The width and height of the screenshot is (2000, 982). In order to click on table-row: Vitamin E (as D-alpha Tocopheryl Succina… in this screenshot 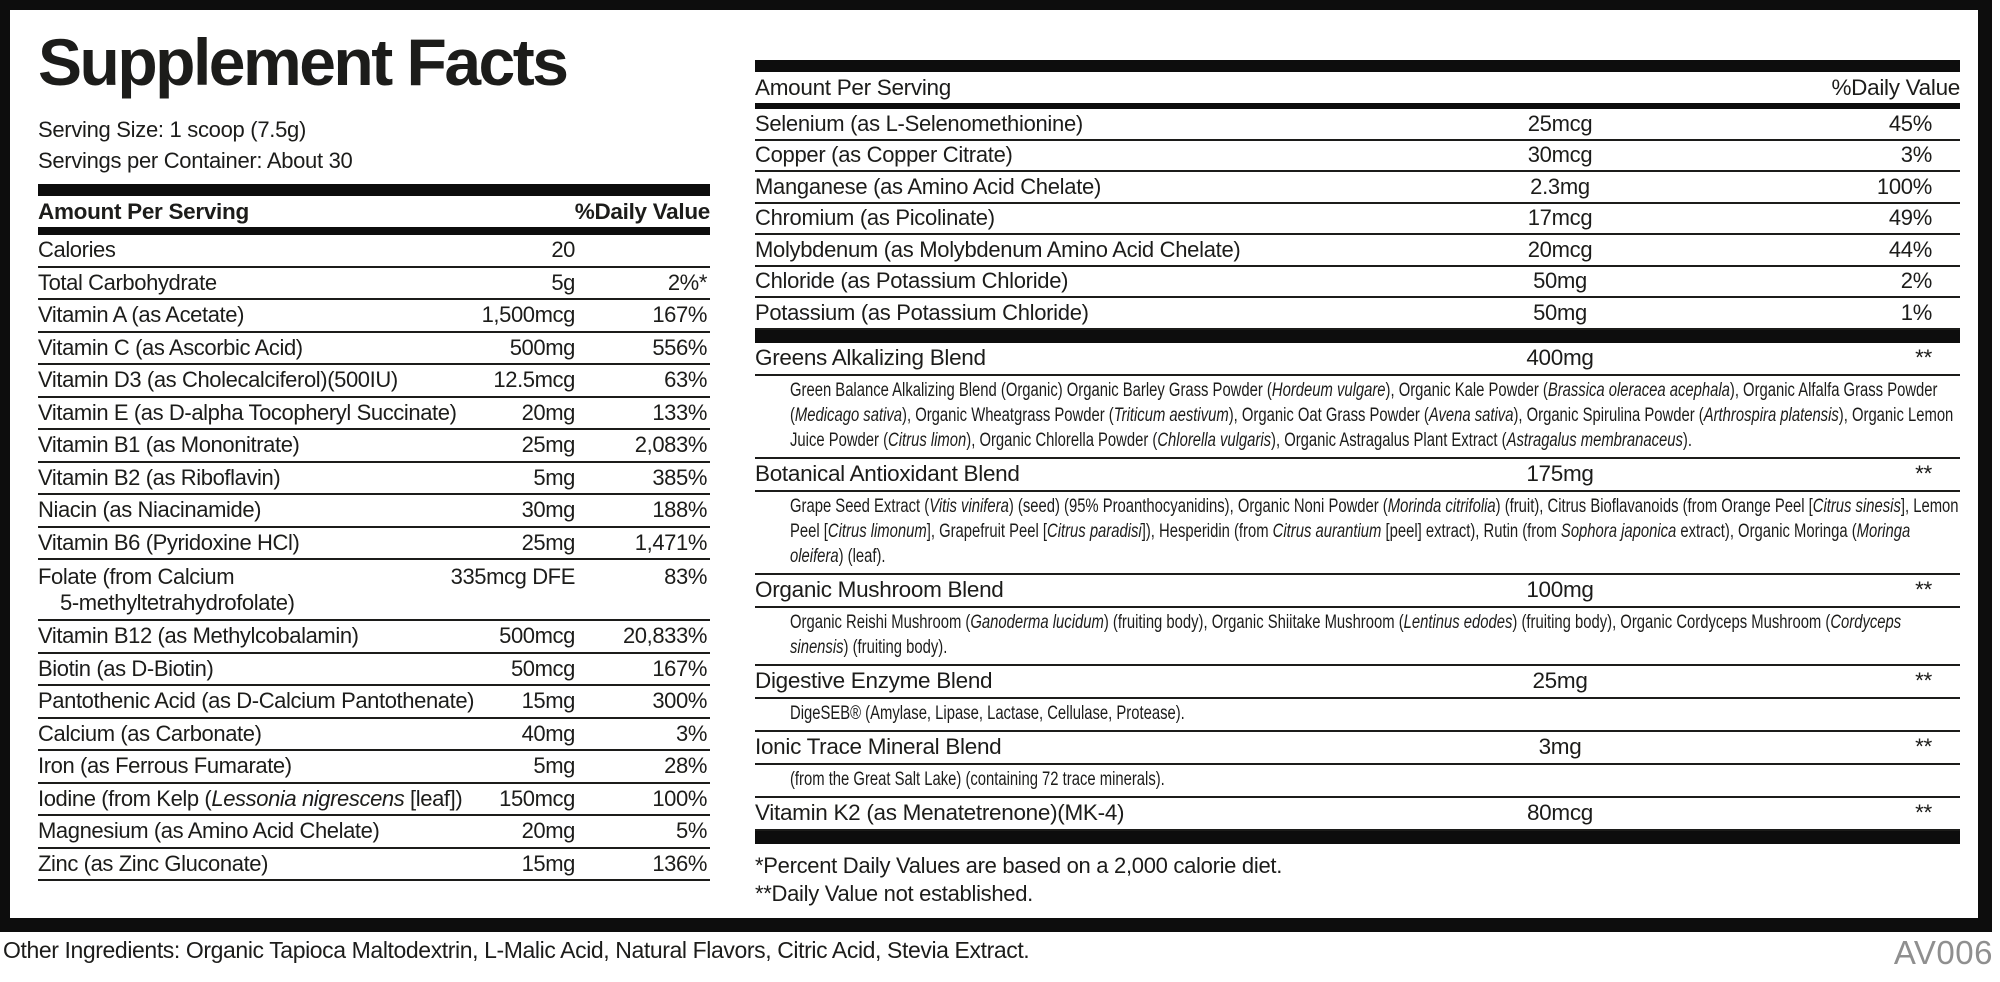, I will do `click(374, 414)`.